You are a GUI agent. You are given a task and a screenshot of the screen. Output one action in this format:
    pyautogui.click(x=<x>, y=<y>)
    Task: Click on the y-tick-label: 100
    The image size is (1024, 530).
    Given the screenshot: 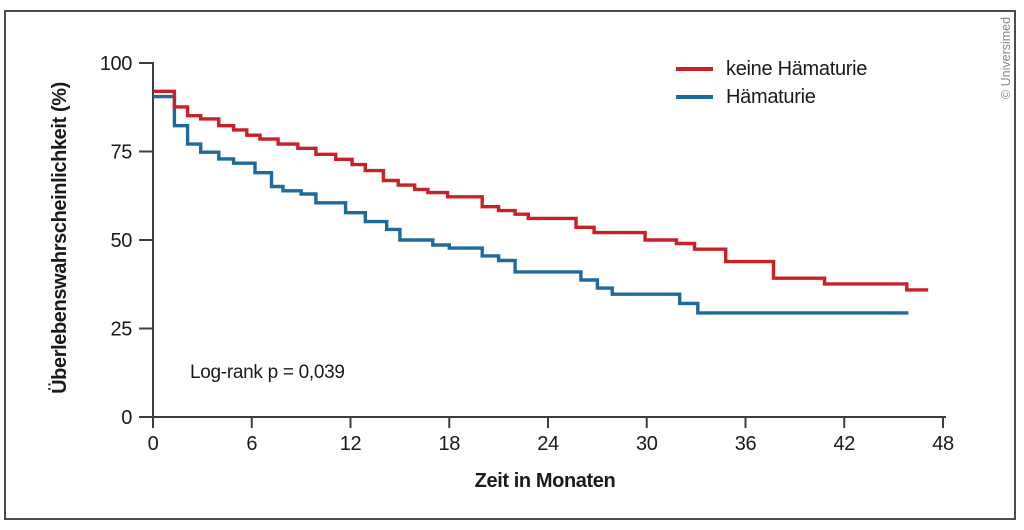 What is the action you would take?
    pyautogui.click(x=116, y=64)
    